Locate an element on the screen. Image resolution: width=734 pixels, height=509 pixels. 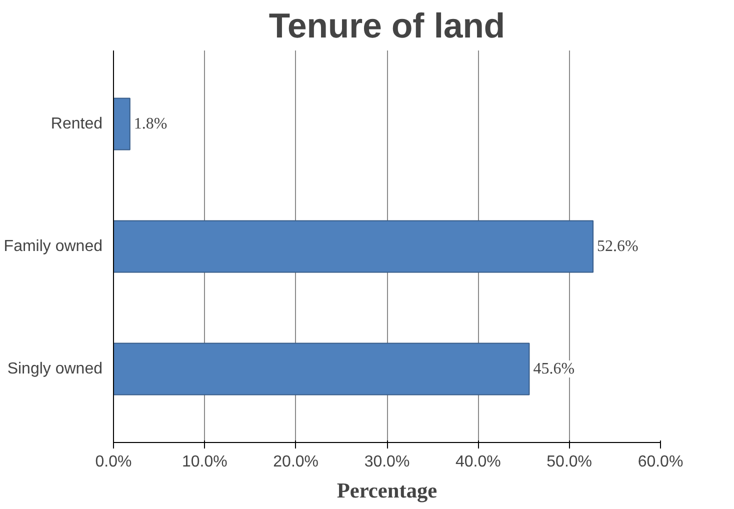
x-tick-label: 30.0% is located at coordinates (387, 462).